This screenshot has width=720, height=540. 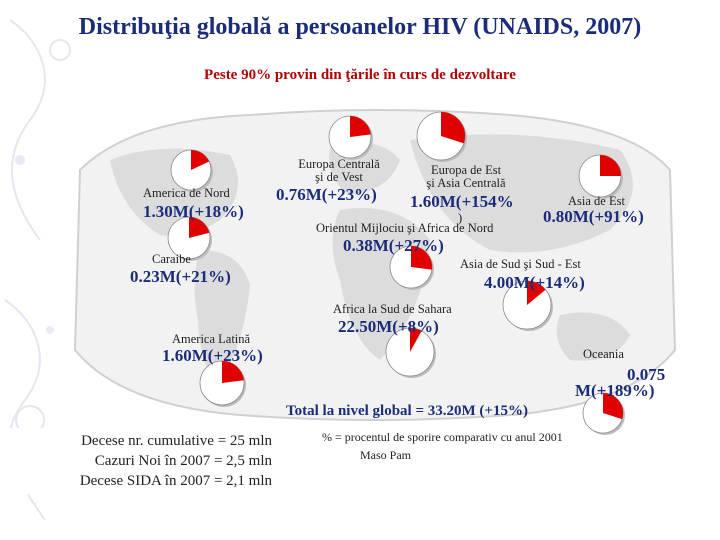 What do you see at coordinates (326, 194) in the screenshot?
I see `region-value-central-west-europe: 0.76M(+23%)` at bounding box center [326, 194].